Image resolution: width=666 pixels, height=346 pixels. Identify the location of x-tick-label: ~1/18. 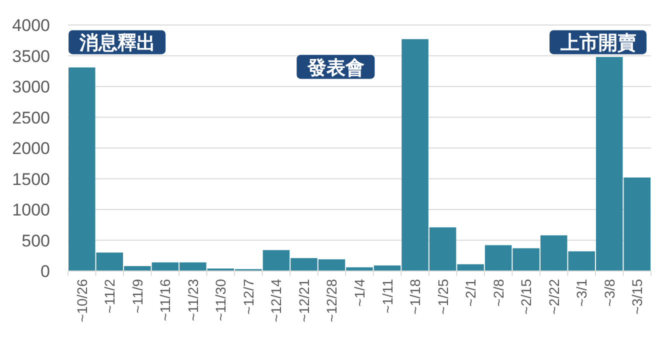
(415, 296).